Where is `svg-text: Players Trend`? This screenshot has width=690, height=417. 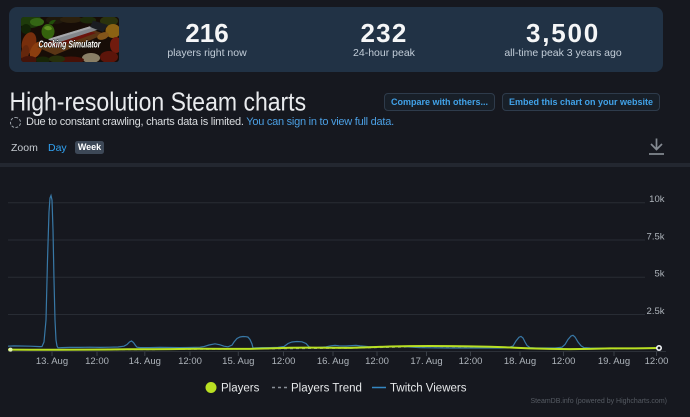
svg-text: Players Trend is located at coordinates (326, 389).